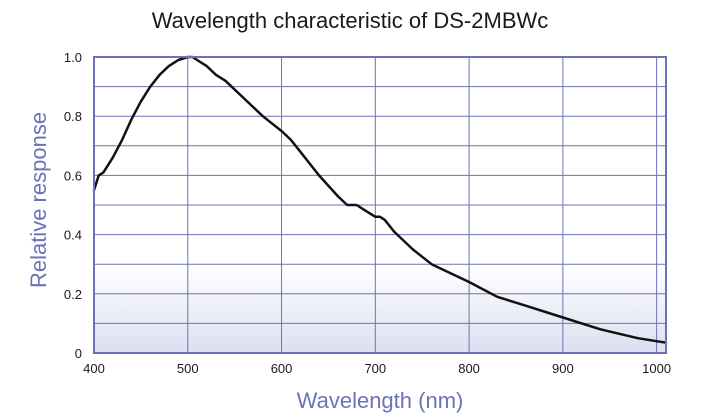  What do you see at coordinates (73, 175) in the screenshot?
I see `y-tick-label: 0.6` at bounding box center [73, 175].